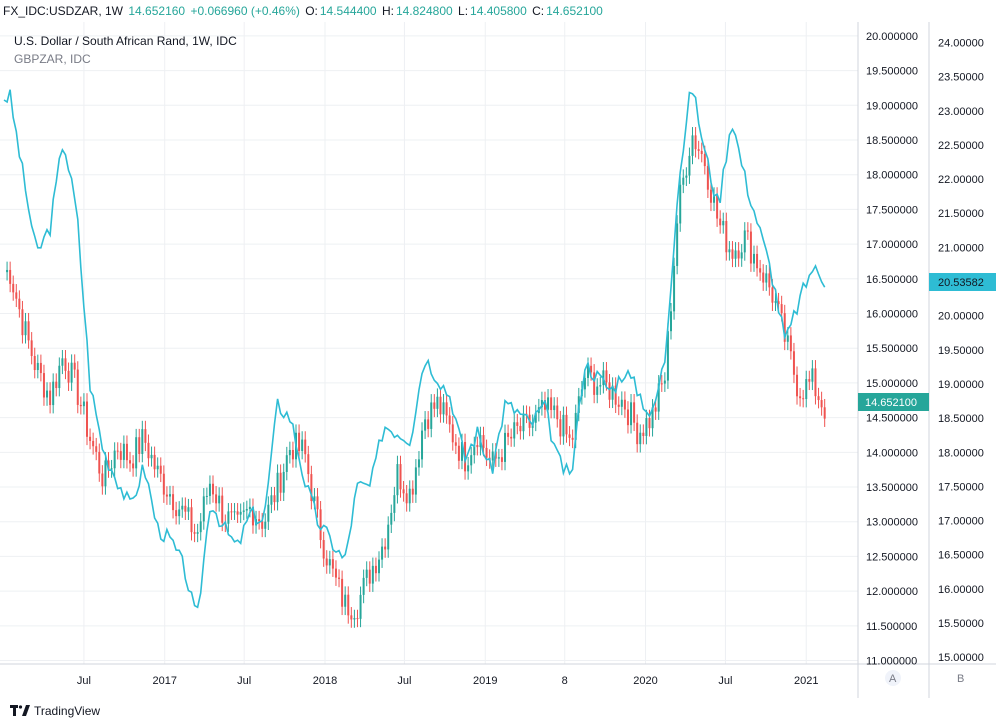 Image resolution: width=996 pixels, height=722 pixels. I want to click on left-tick-label: 11.500000, so click(891, 627).